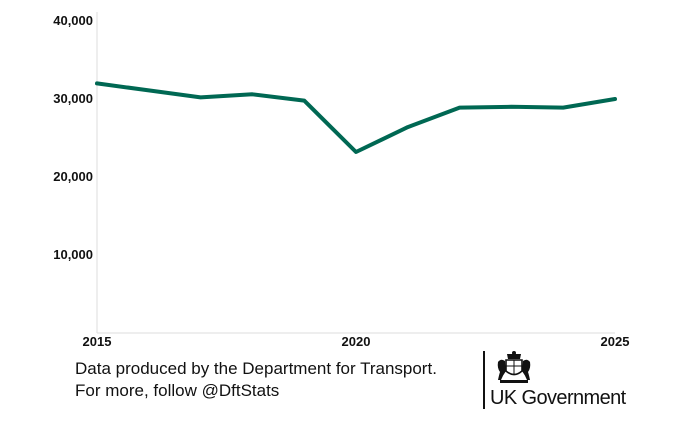 The image size is (680, 437). I want to click on series-group, so click(356, 117).